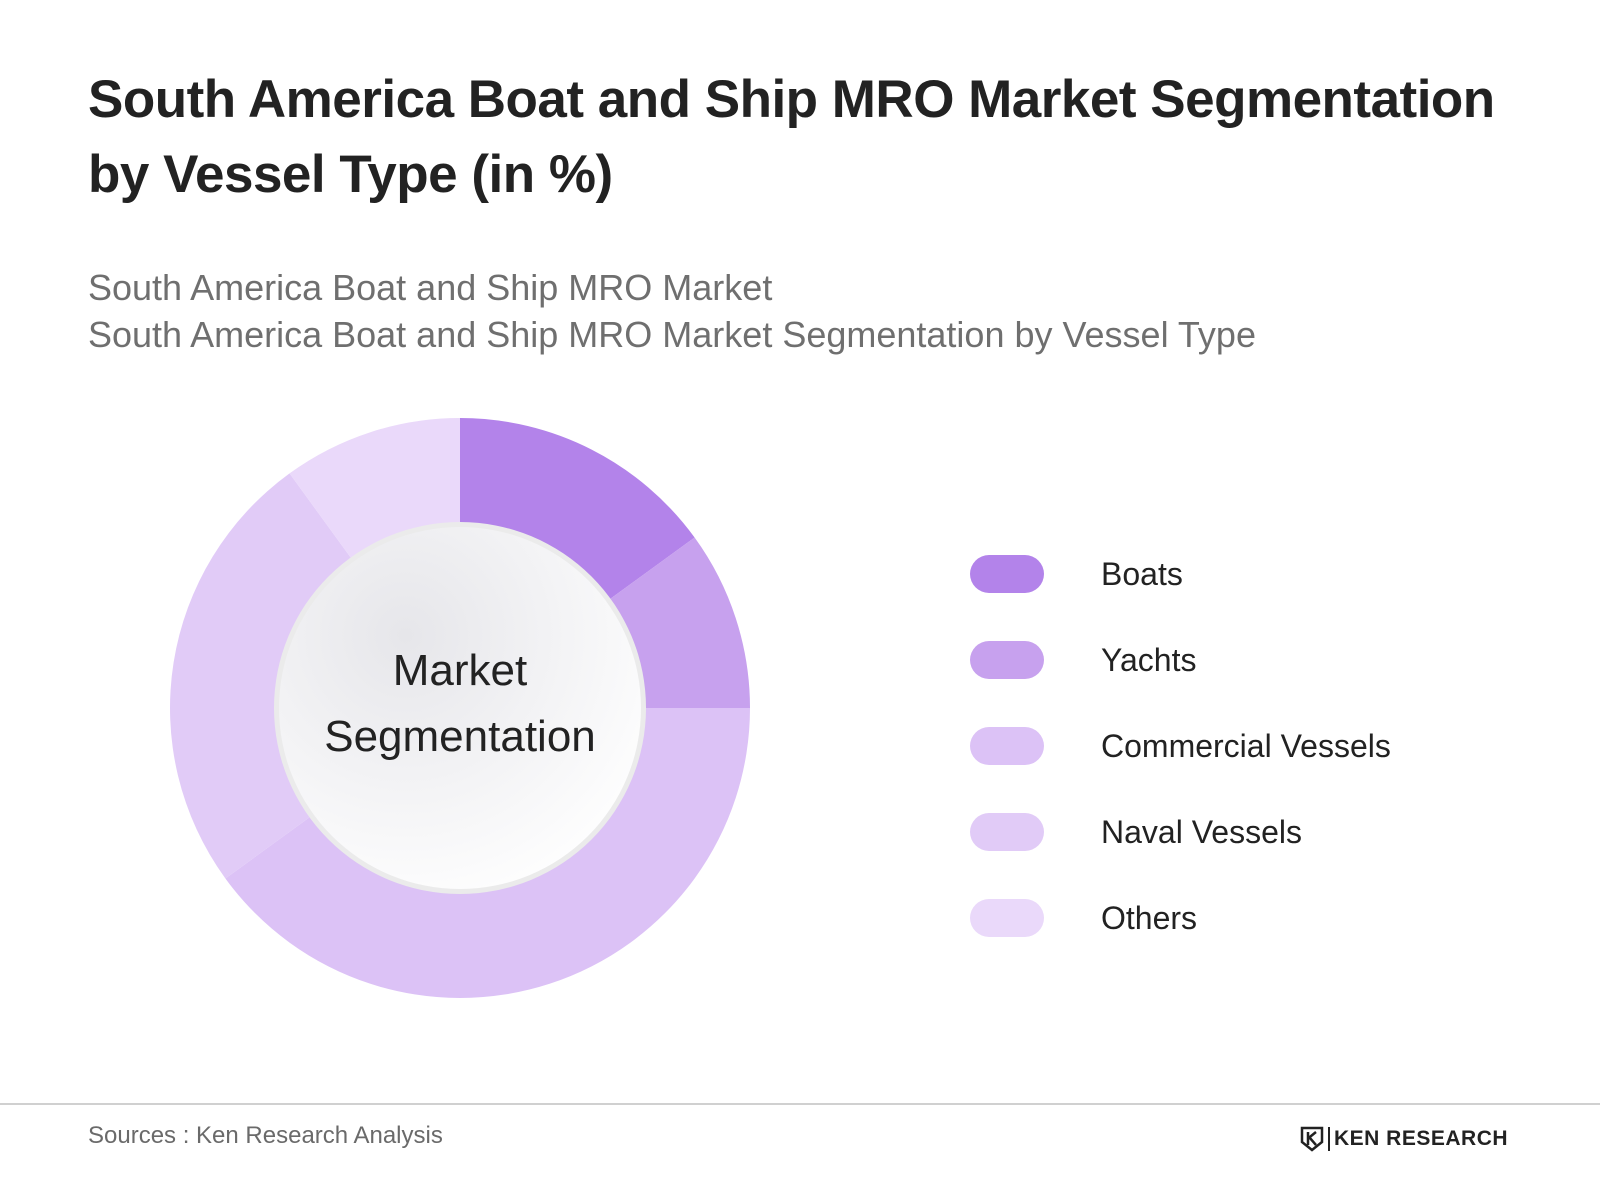  I want to click on chart-subtitle-market: South America Boat and Ship MRO Market, so click(430, 287).